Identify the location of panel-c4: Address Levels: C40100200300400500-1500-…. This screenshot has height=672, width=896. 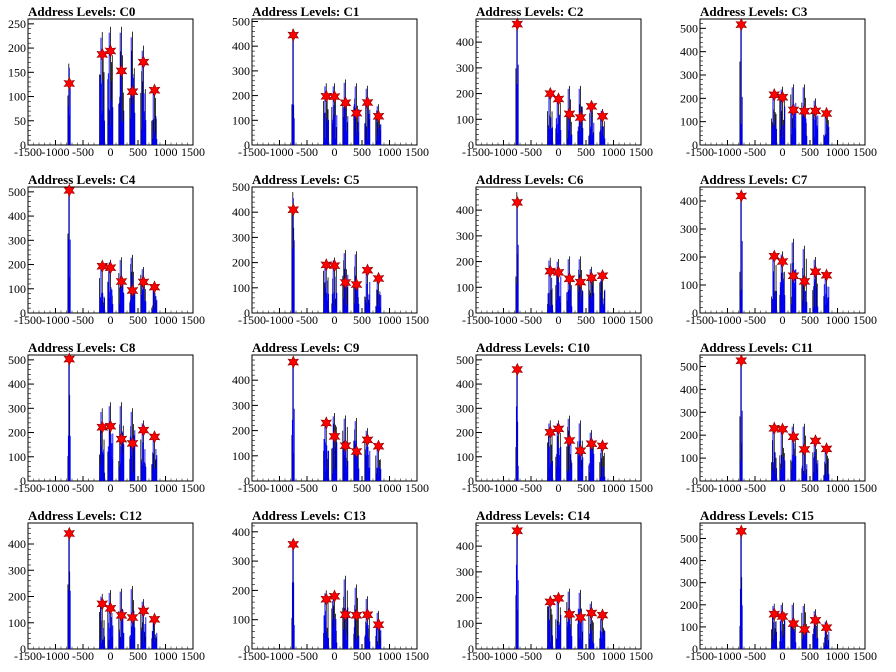
(106, 249).